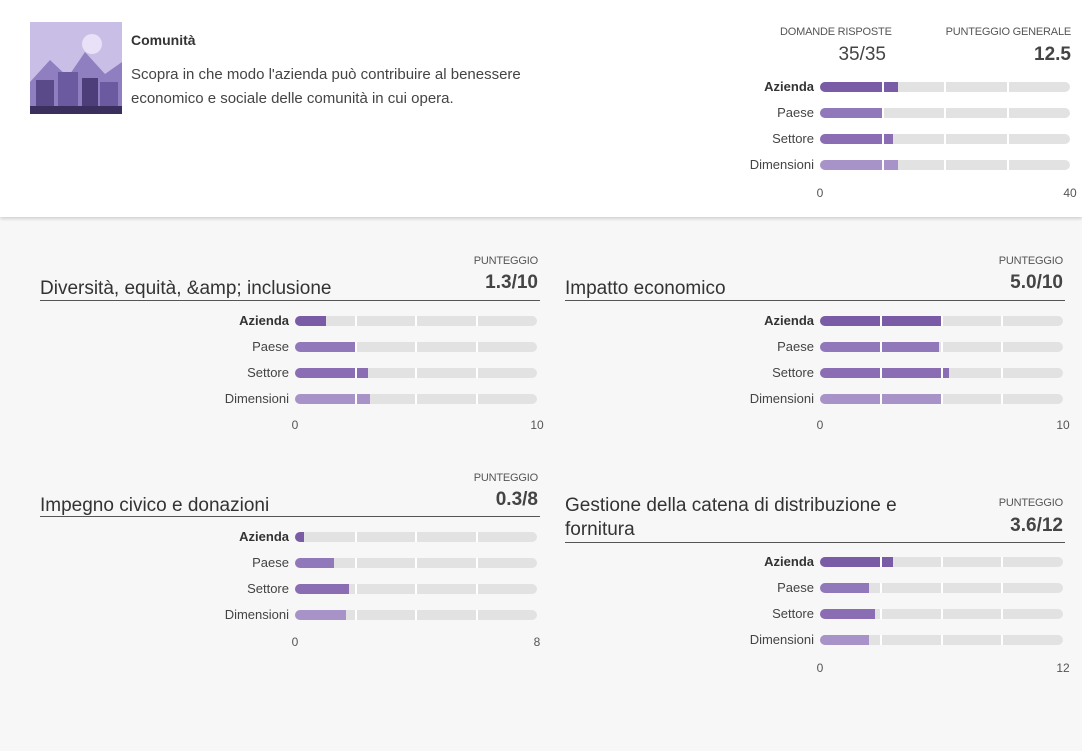 Image resolution: width=1082 pixels, height=751 pixels. Describe the element at coordinates (1063, 668) in the screenshot. I see `x-tick-label: 12` at that location.